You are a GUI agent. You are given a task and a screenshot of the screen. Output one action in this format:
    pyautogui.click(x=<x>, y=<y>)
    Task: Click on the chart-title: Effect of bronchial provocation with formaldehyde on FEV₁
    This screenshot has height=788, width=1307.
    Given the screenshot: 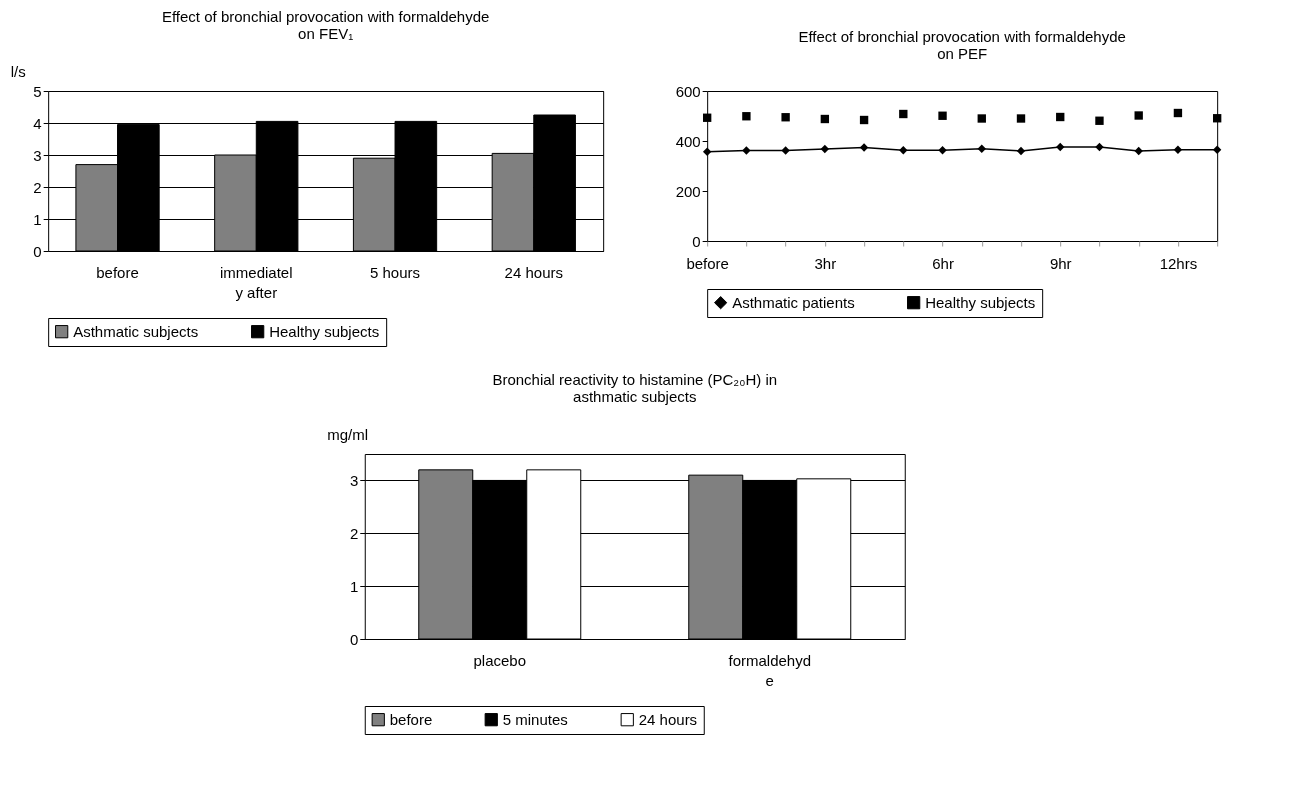 What is the action you would take?
    pyautogui.click(x=325, y=25)
    